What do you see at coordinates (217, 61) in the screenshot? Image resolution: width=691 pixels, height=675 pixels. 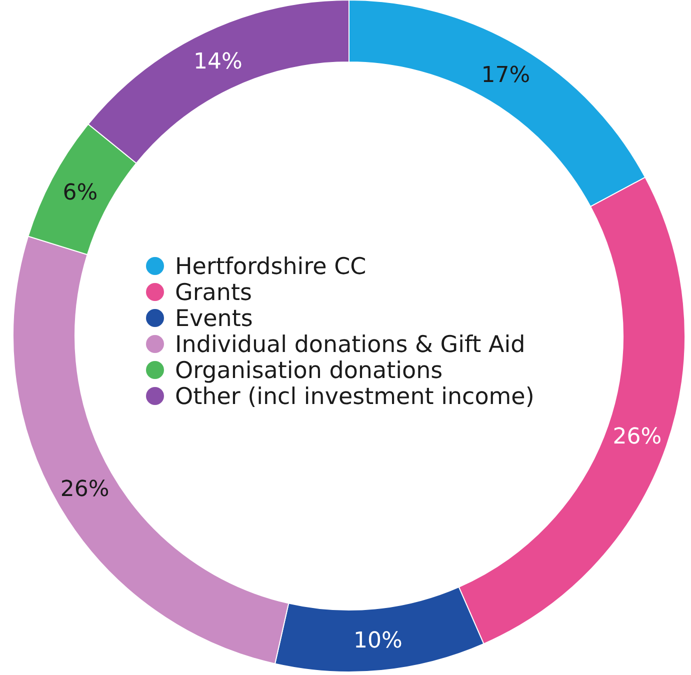 I see `data-label: 14%` at bounding box center [217, 61].